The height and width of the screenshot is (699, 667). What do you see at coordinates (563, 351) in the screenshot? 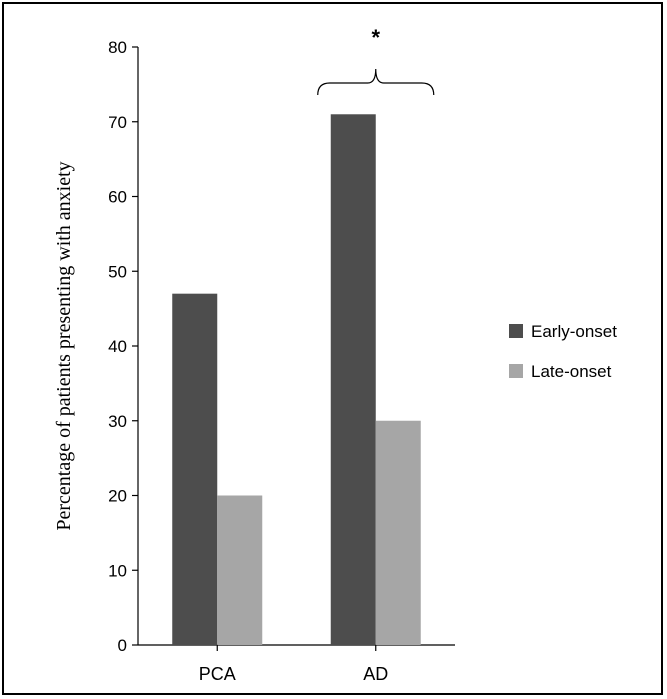
I see `legend: Early-onset Late-onset` at bounding box center [563, 351].